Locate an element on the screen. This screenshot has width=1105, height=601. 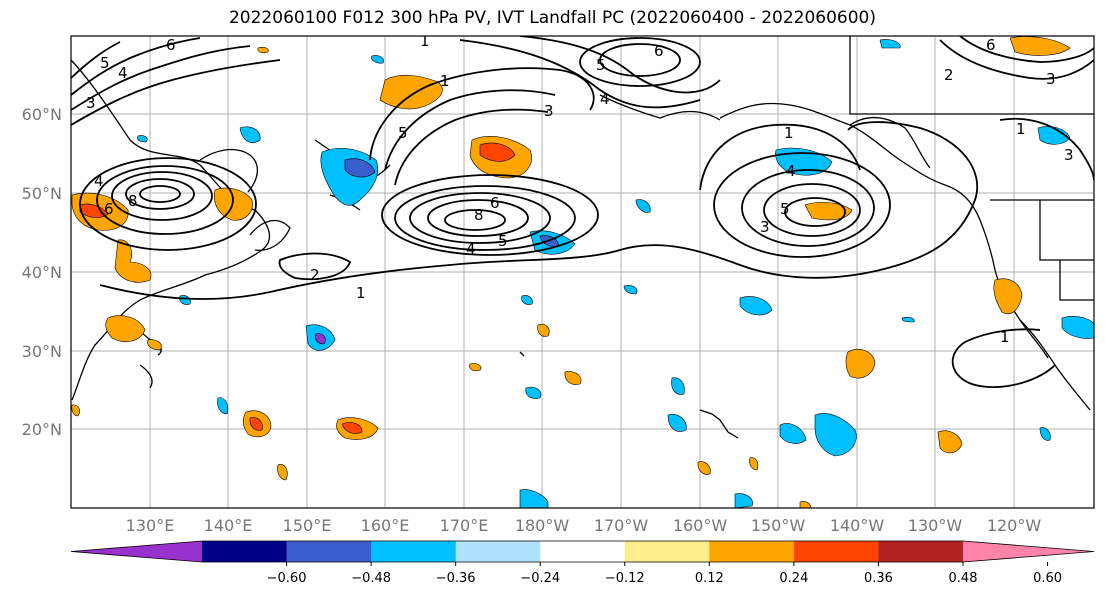
lat-label: 20°N is located at coordinates (42, 429).